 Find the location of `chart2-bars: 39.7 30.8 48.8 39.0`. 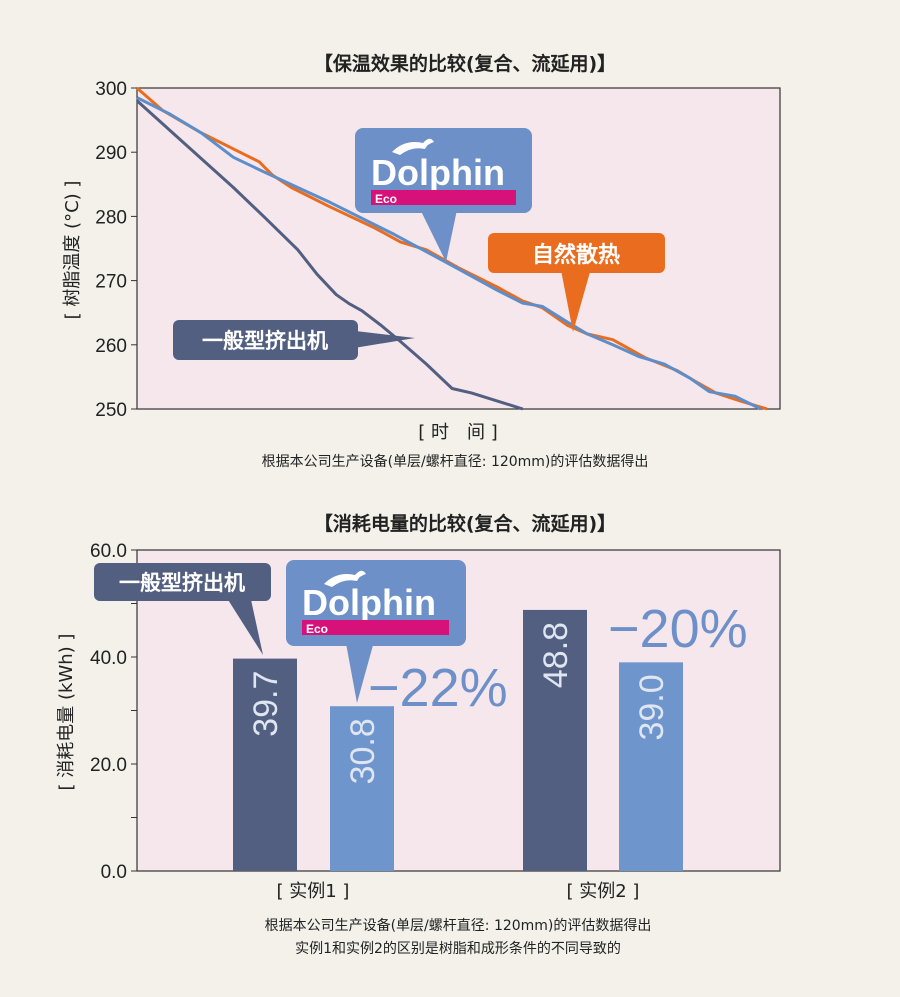

chart2-bars: 39.7 30.8 48.8 39.0 is located at coordinates (458, 740).